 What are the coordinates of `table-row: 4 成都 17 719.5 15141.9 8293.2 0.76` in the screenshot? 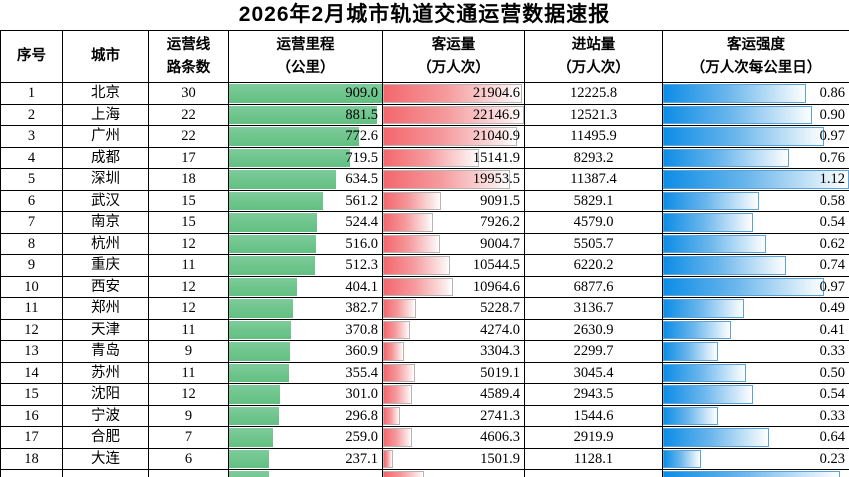 It's located at (424, 157).